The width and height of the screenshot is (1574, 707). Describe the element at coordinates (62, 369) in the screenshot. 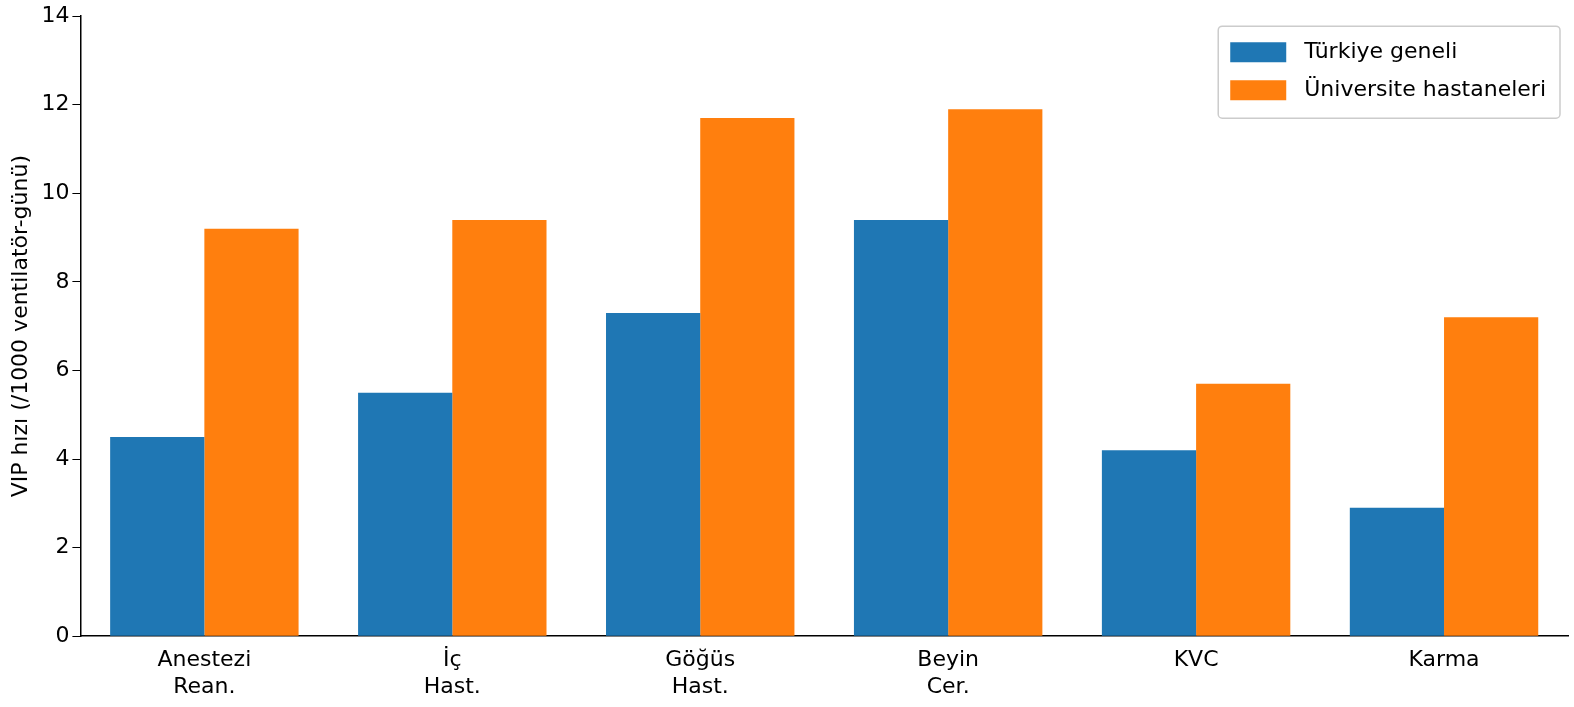

I see `y-tick-label: 6` at that location.